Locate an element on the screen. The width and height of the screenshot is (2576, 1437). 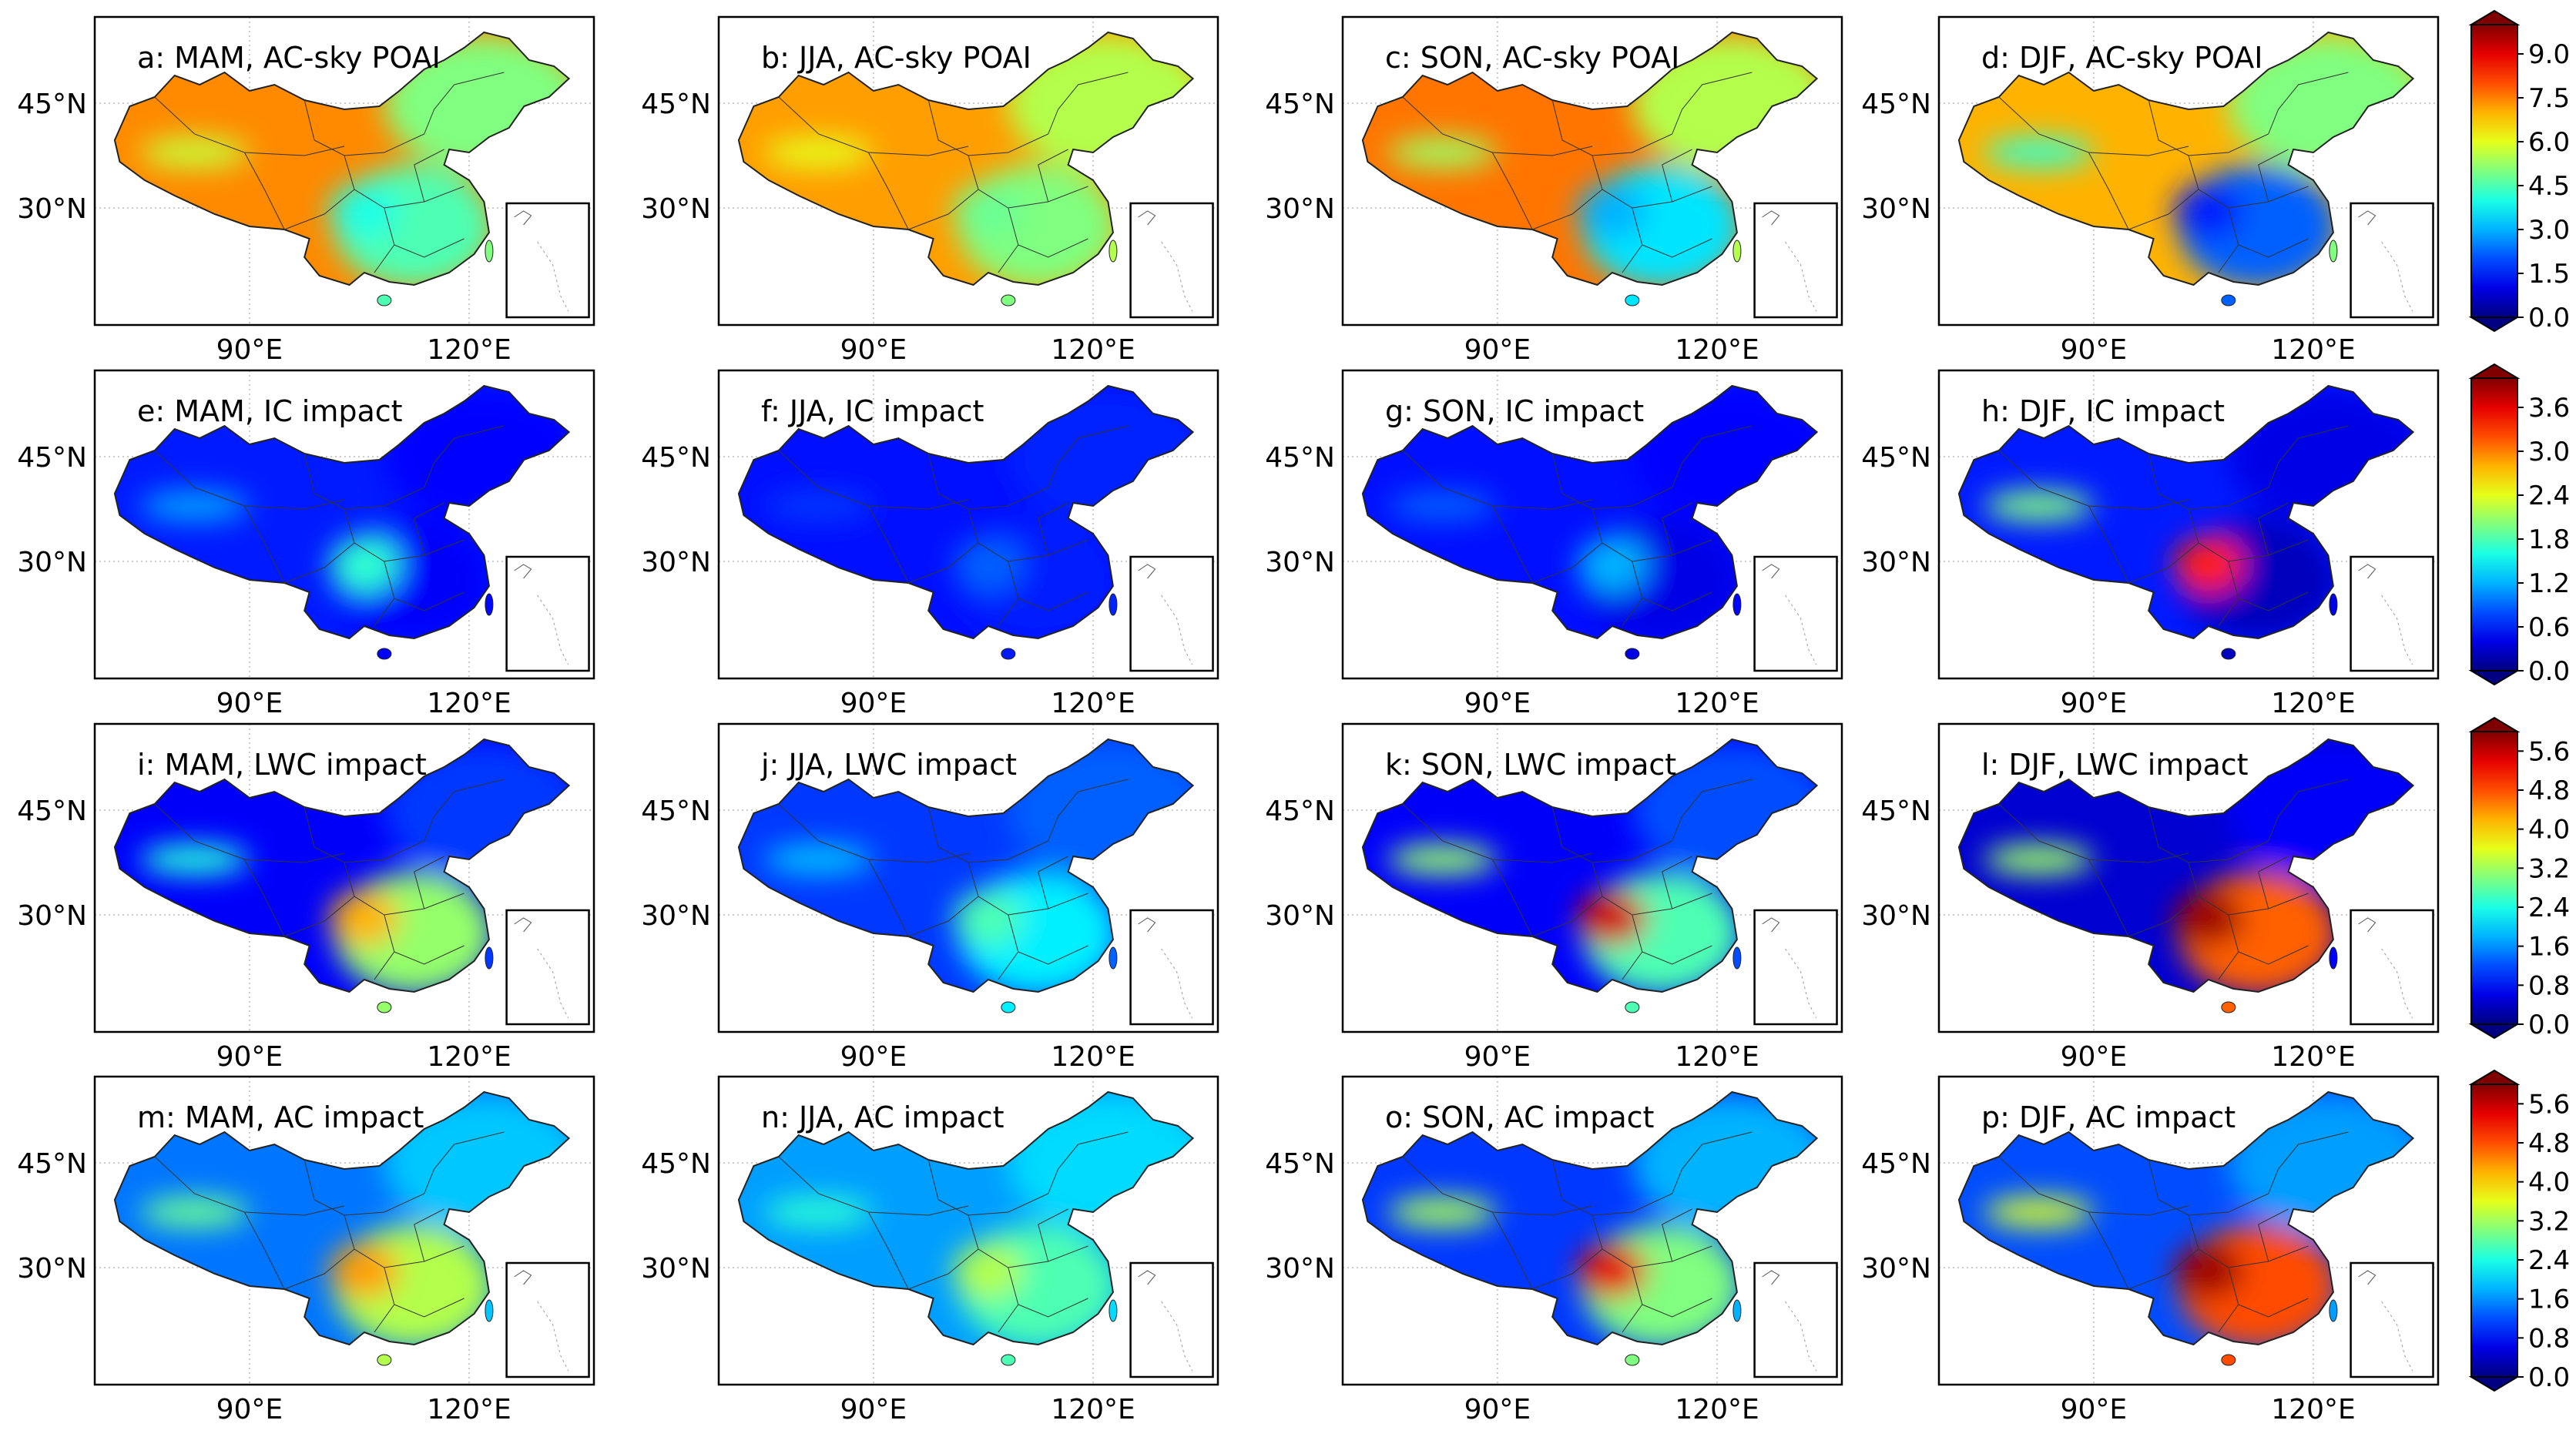
colorbar-bar is located at coordinates (2494, 878).